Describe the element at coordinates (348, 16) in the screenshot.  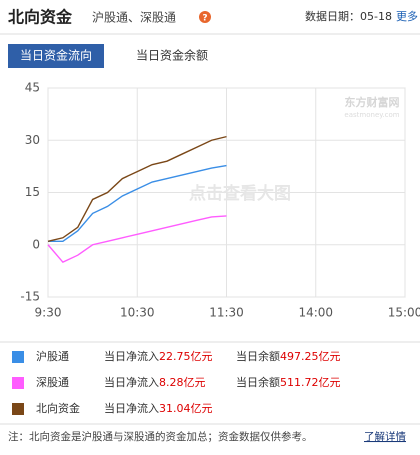
I see `data-date: 数据日期：05-18` at that location.